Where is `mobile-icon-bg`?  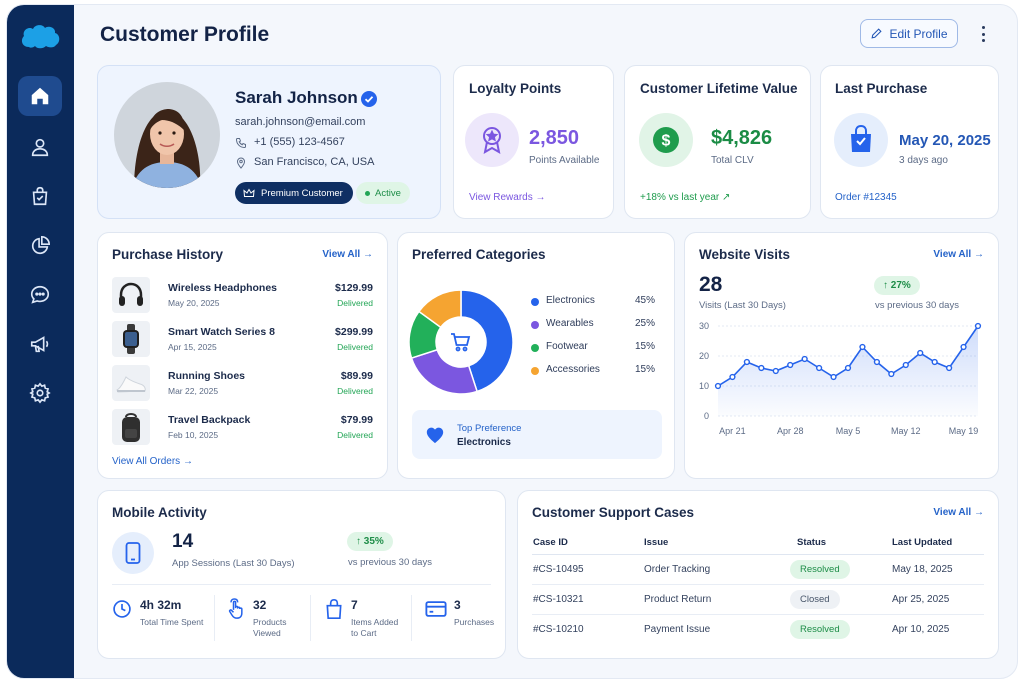 mobile-icon-bg is located at coordinates (133, 553).